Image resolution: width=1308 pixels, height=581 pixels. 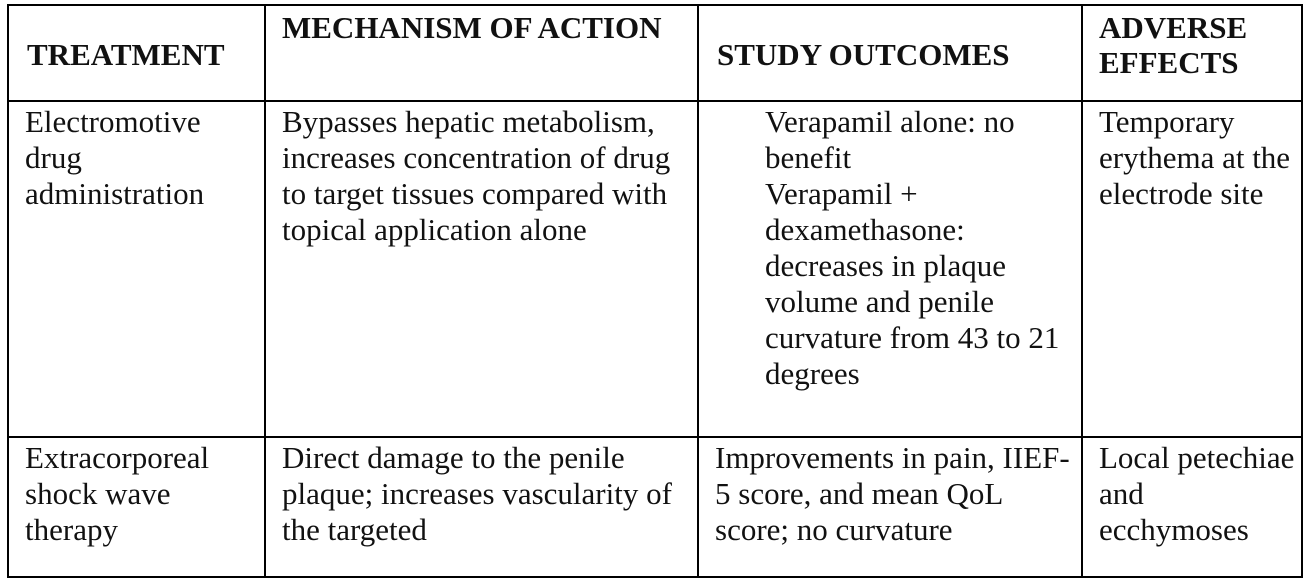 What do you see at coordinates (136, 507) in the screenshot?
I see `treatment-cell: Extracorporeal shock wave therapy` at bounding box center [136, 507].